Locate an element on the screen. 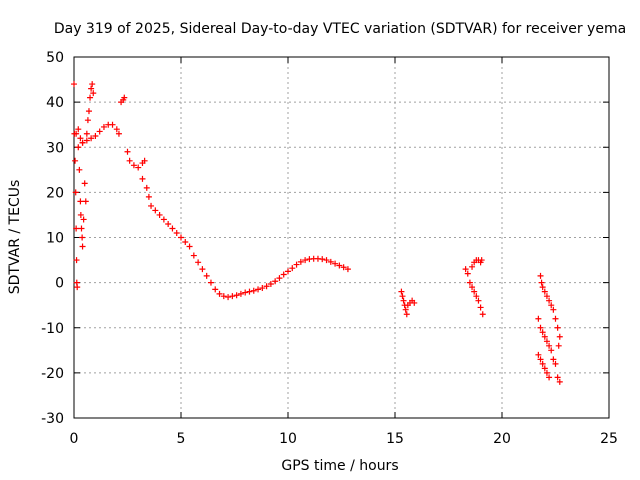 The height and width of the screenshot is (480, 640). x-tick-label: 10 is located at coordinates (288, 439).